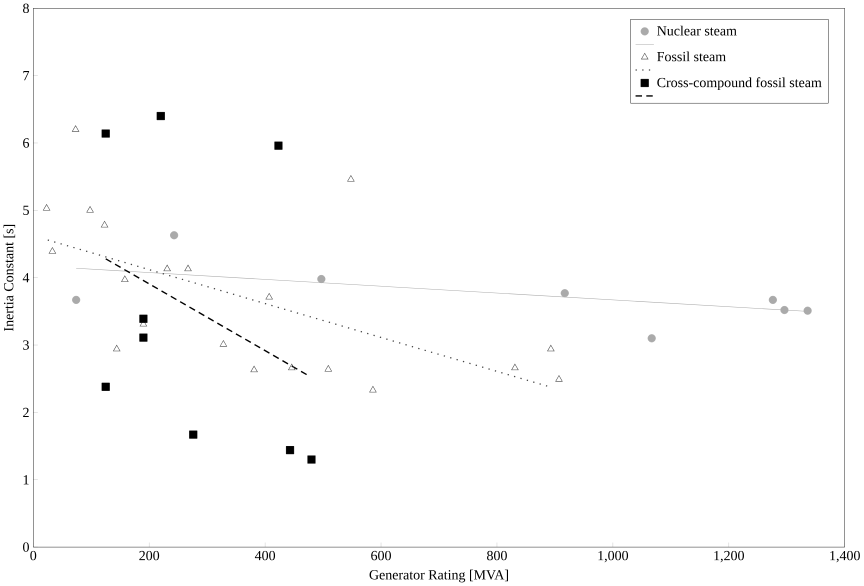  I want to click on y-tick-label: 4, so click(26, 277).